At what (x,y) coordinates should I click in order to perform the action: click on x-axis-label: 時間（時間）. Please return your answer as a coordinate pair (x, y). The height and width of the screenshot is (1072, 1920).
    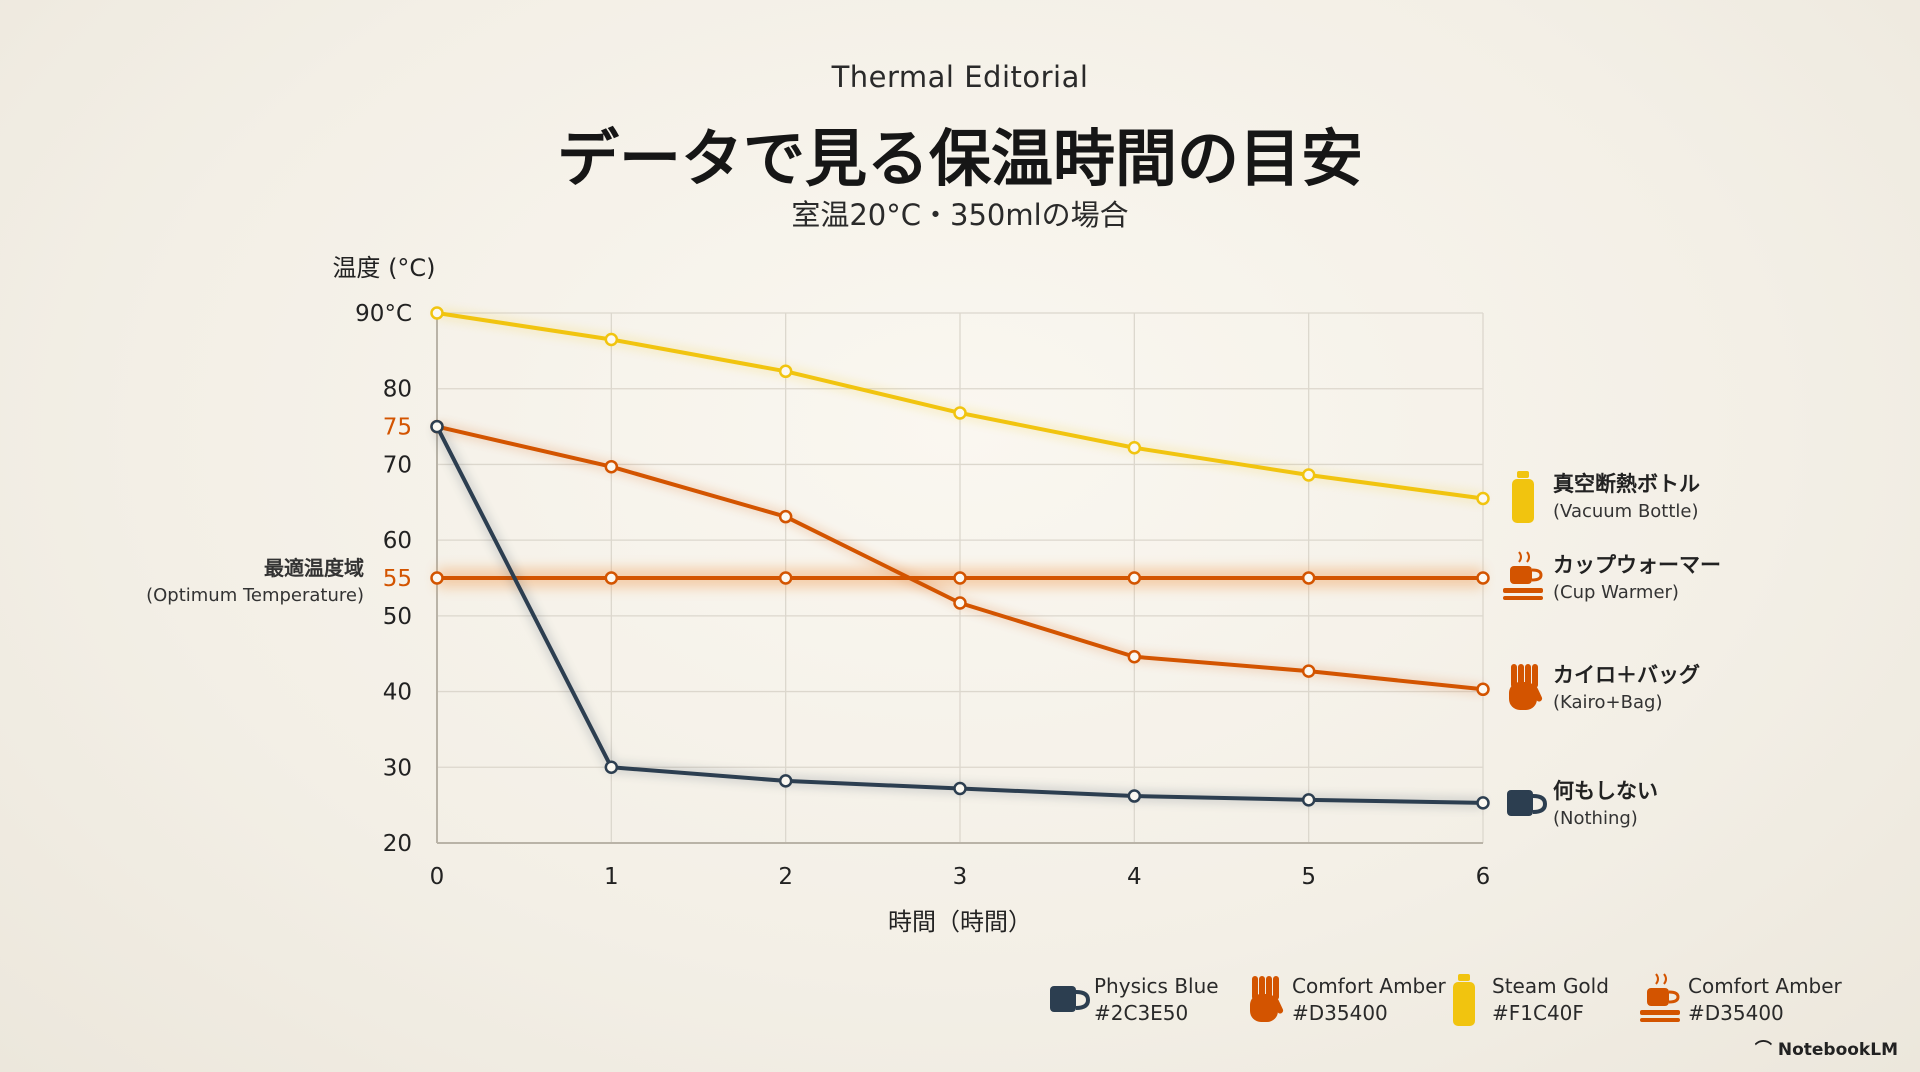
    Looking at the image, I should click on (960, 922).